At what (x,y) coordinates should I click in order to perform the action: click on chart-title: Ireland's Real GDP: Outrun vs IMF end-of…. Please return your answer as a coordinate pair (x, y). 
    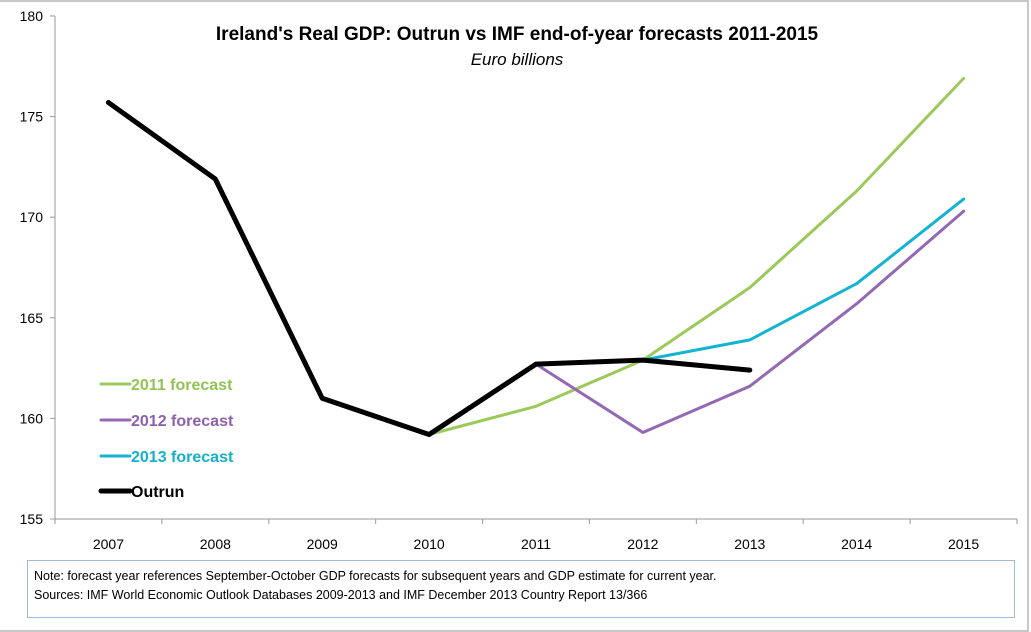
    Looking at the image, I should click on (517, 34).